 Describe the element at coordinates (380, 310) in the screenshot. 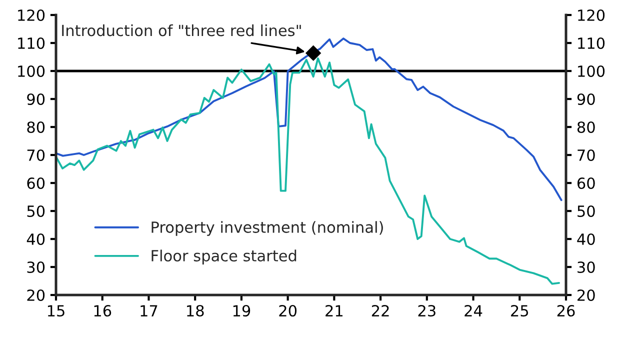

I see `x-tick-label: 22` at that location.